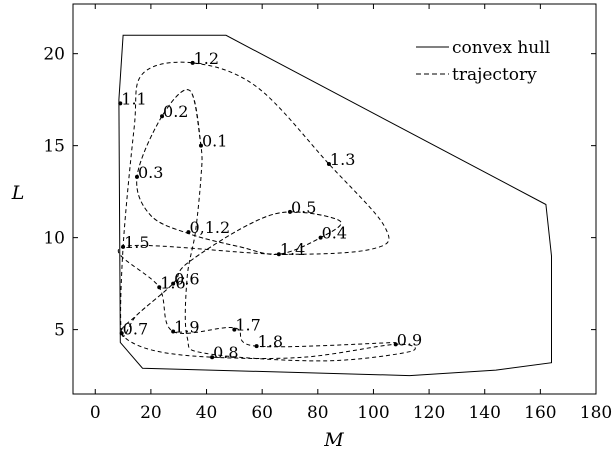  What do you see at coordinates (262, 413) in the screenshot?
I see `x-tick-label: 60` at bounding box center [262, 413].